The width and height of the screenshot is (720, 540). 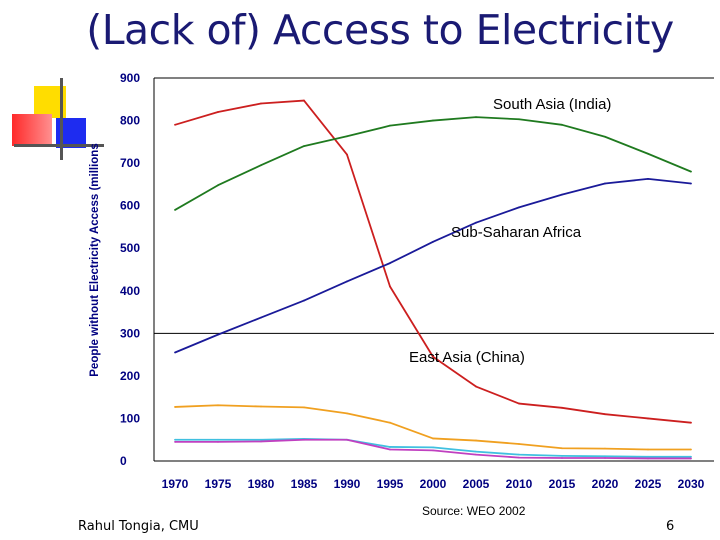 I want to click on y-tick-label: 800, so click(x=130, y=121).